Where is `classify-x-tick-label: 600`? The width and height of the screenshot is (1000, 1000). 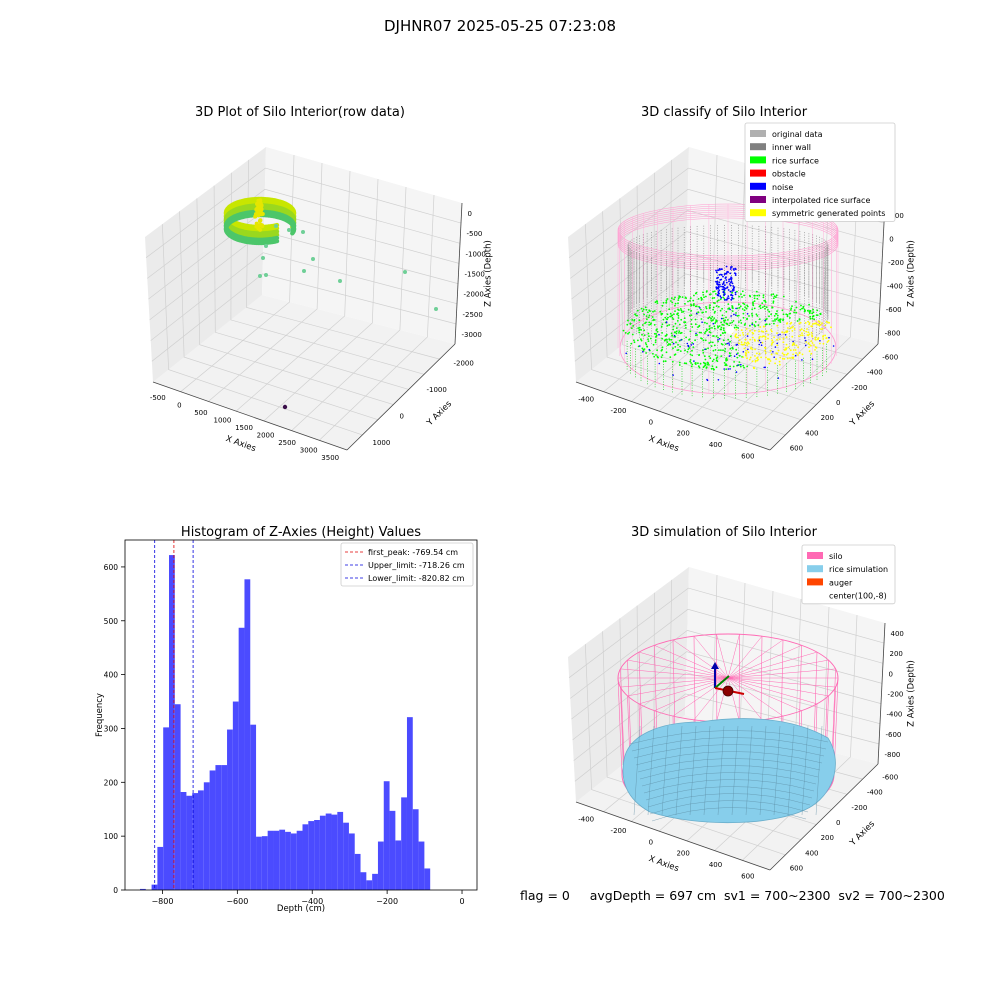 classify-x-tick-label: 600 is located at coordinates (747, 456).